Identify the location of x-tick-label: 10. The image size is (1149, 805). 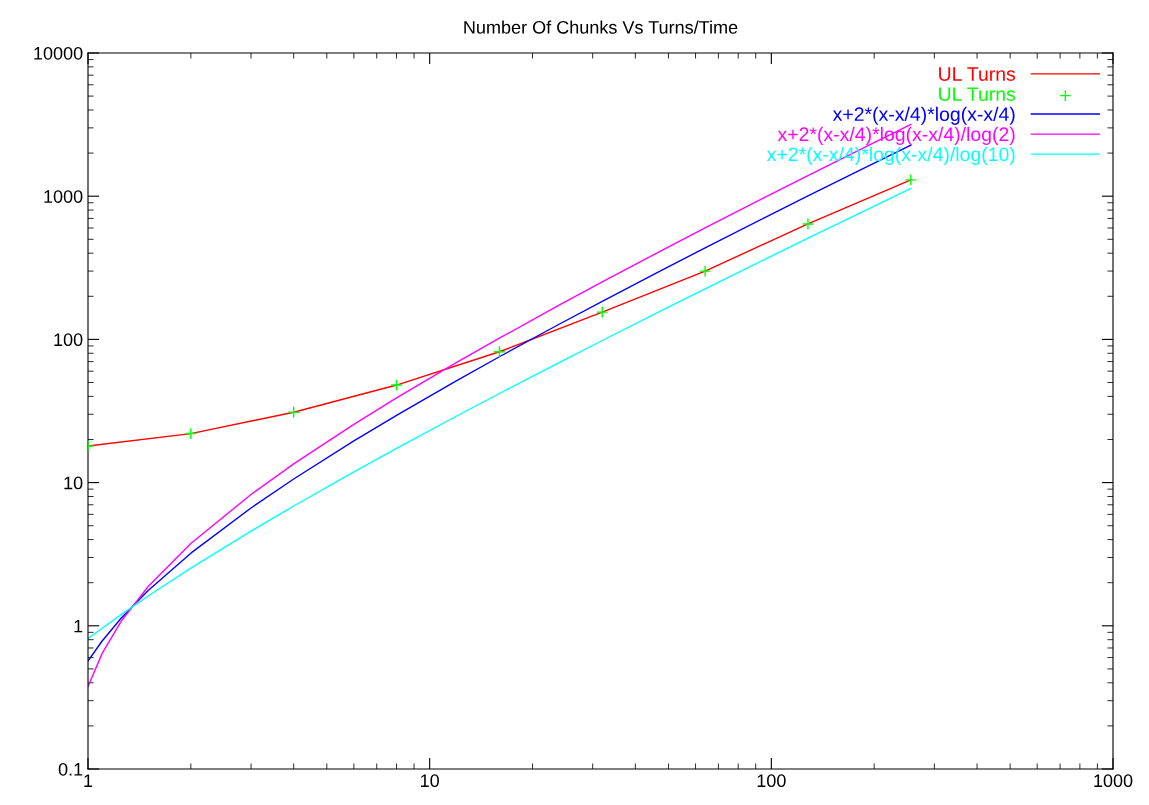
(430, 781).